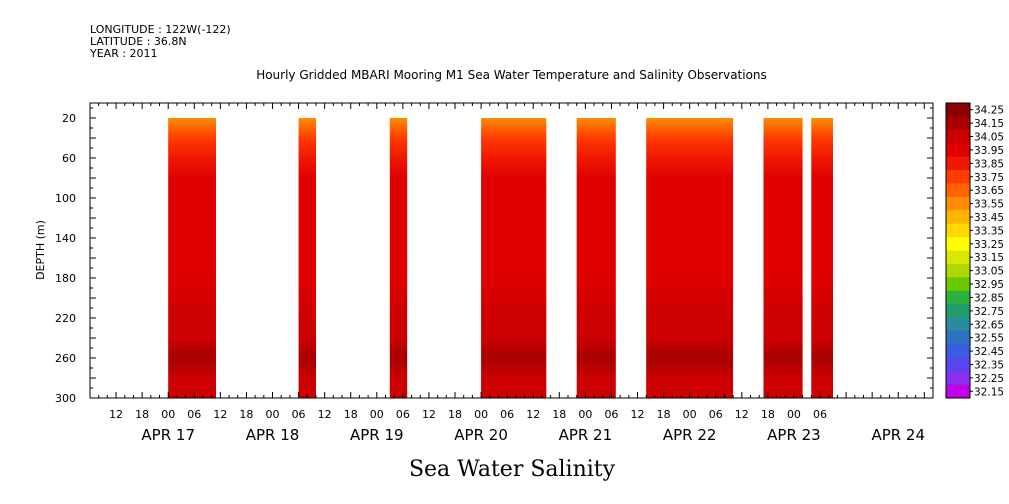 This screenshot has width=1009, height=504. Describe the element at coordinates (65, 198) in the screenshot. I see `y-tick-label: 100` at that location.